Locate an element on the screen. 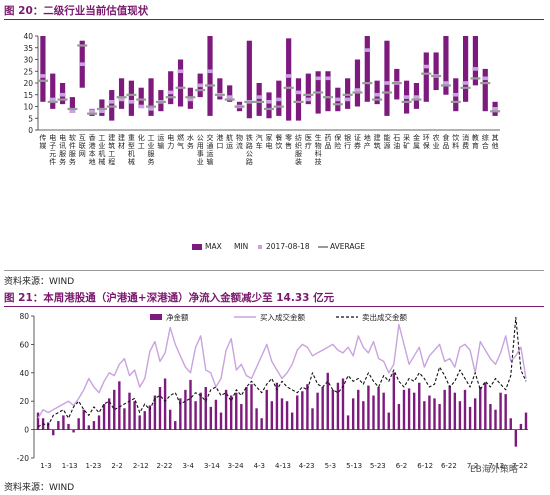 The width and height of the screenshot is (550, 495). x-tick-label: 餐饮 is located at coordinates (278, 141).